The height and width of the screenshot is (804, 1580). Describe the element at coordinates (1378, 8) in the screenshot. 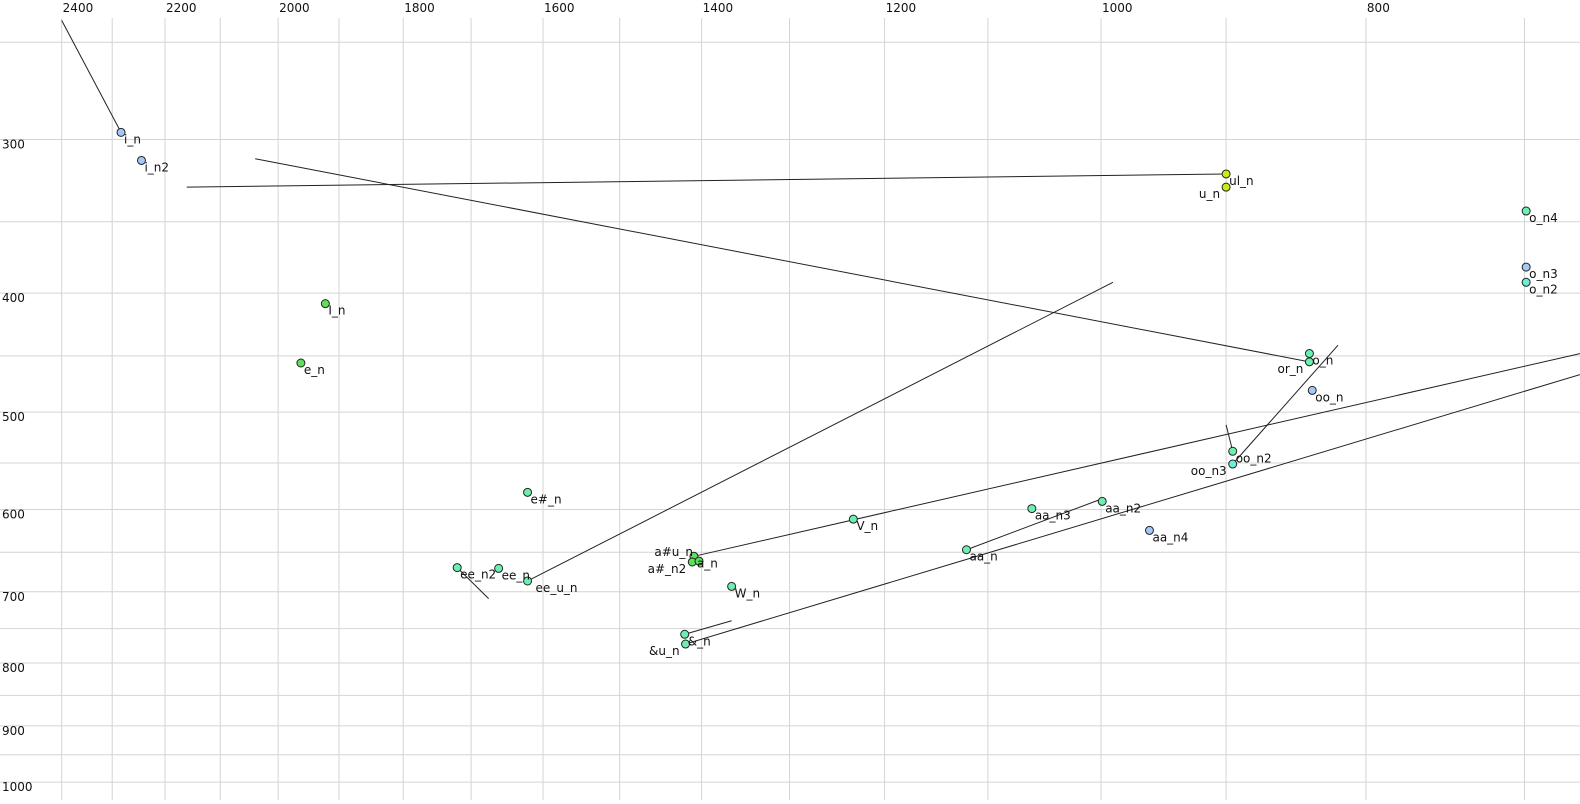

I see `x-tick-label: 800` at that location.